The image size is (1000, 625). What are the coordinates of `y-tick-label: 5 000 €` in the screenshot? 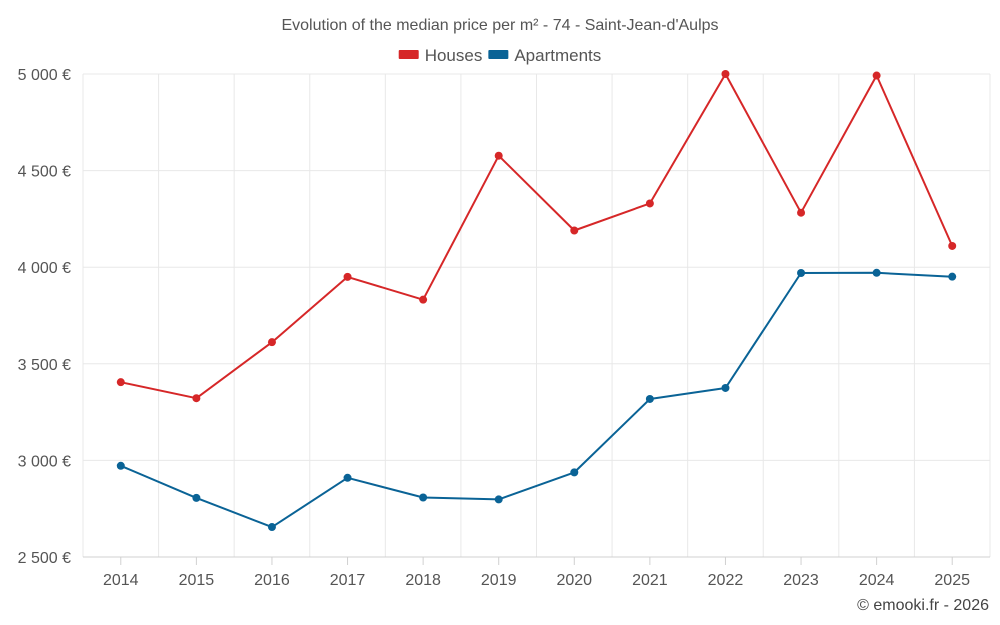 It's located at (44, 75).